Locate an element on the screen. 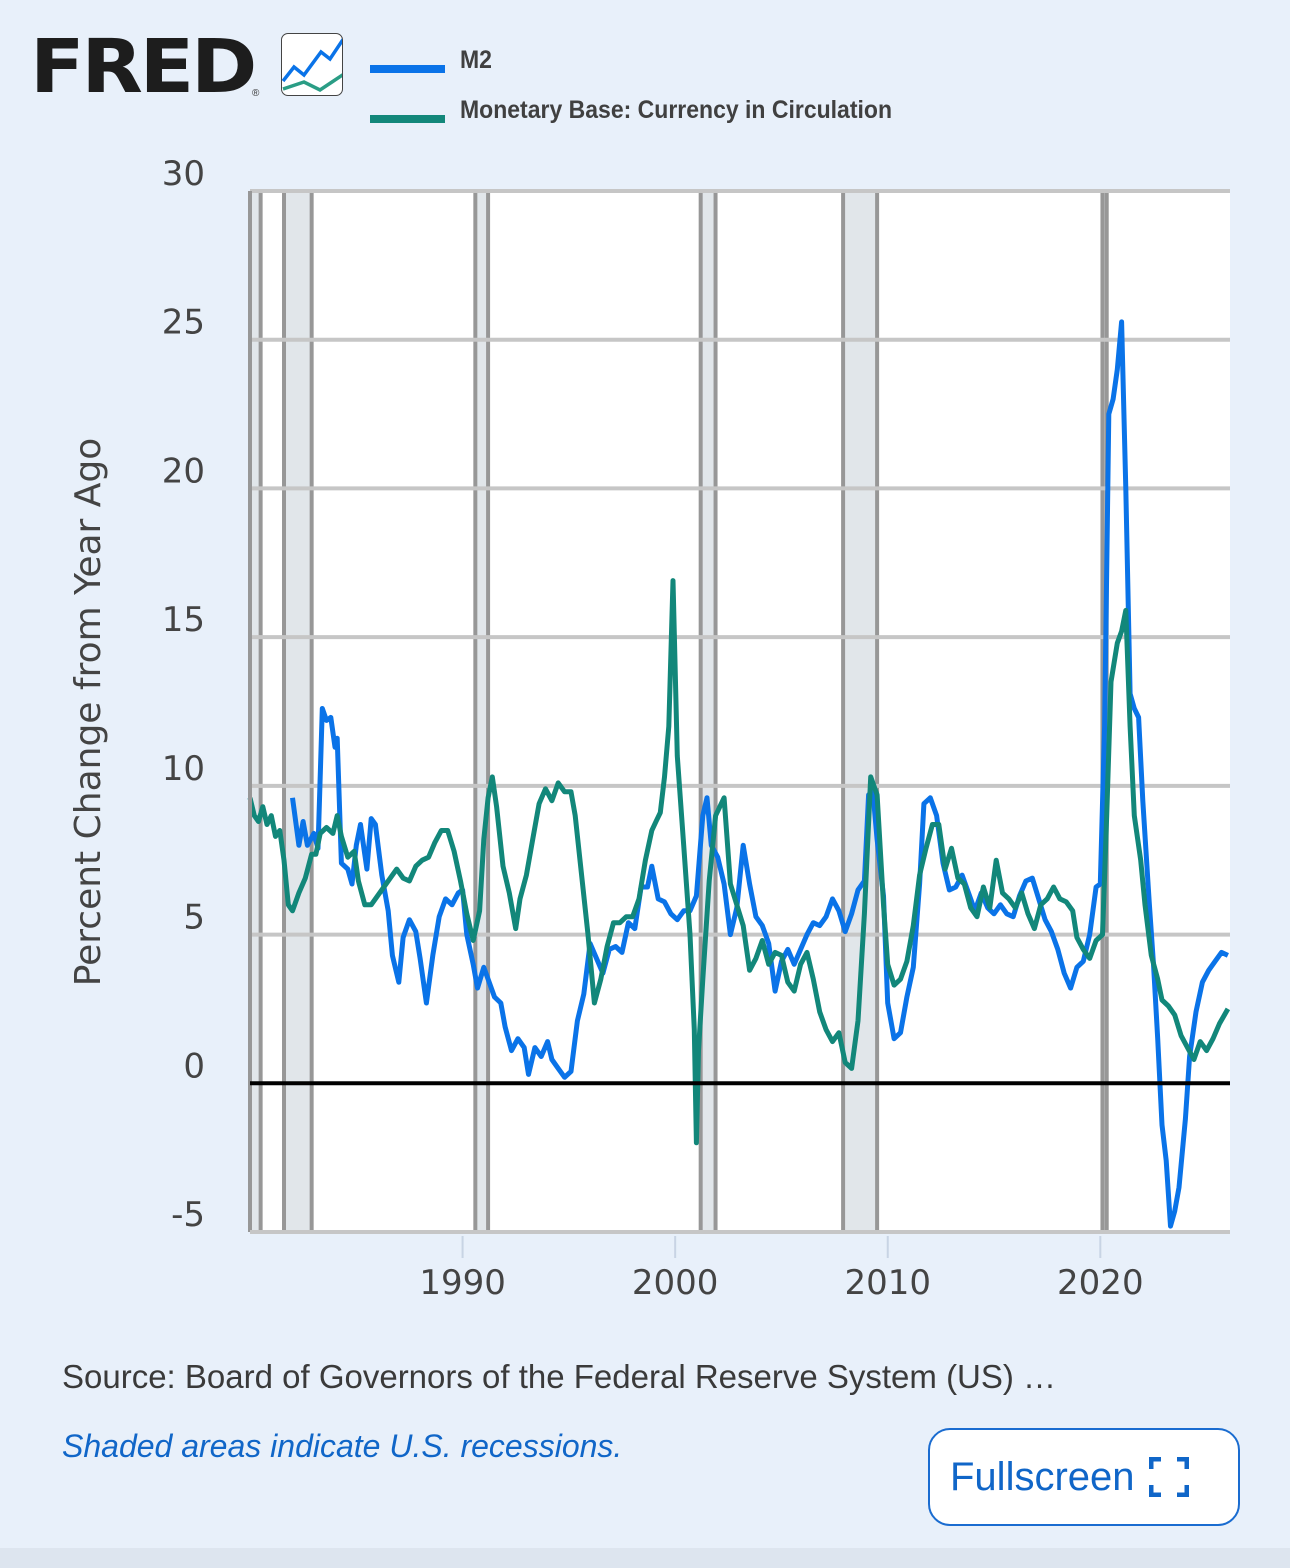 This screenshot has height=1568, width=1290. y-tick-label: 30 is located at coordinates (183, 174).